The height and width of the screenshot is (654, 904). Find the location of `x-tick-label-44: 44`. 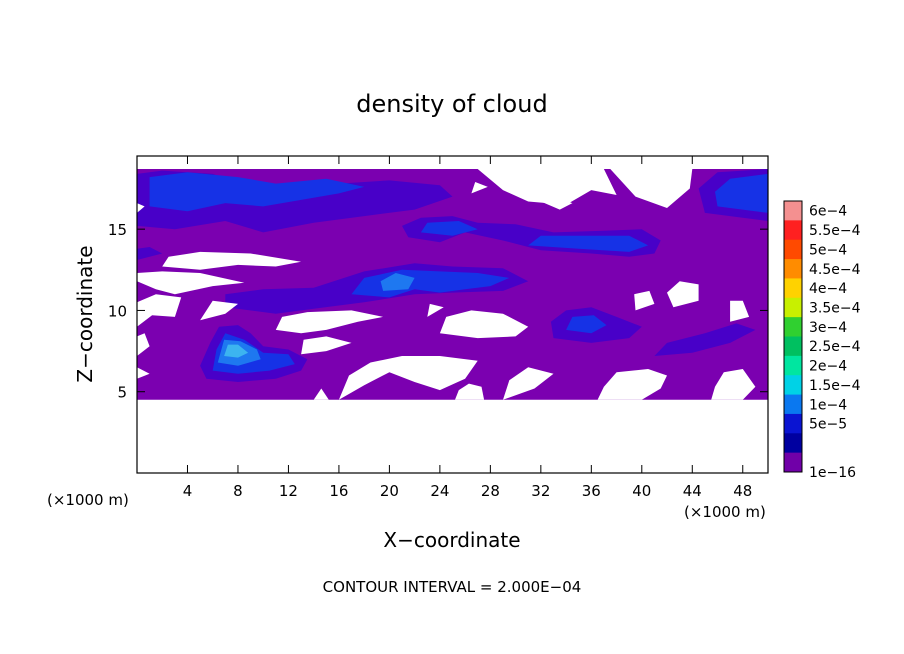

x-tick-label-44: 44 is located at coordinates (692, 491).